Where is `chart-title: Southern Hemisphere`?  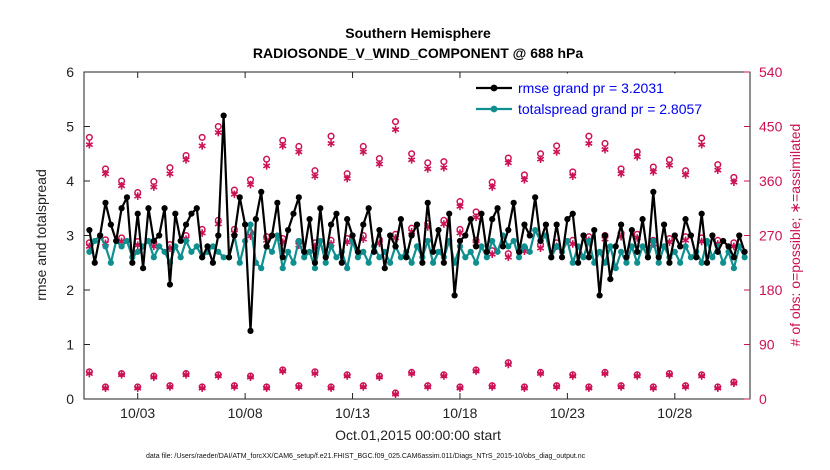
chart-title: Southern Hemisphere is located at coordinates (418, 33).